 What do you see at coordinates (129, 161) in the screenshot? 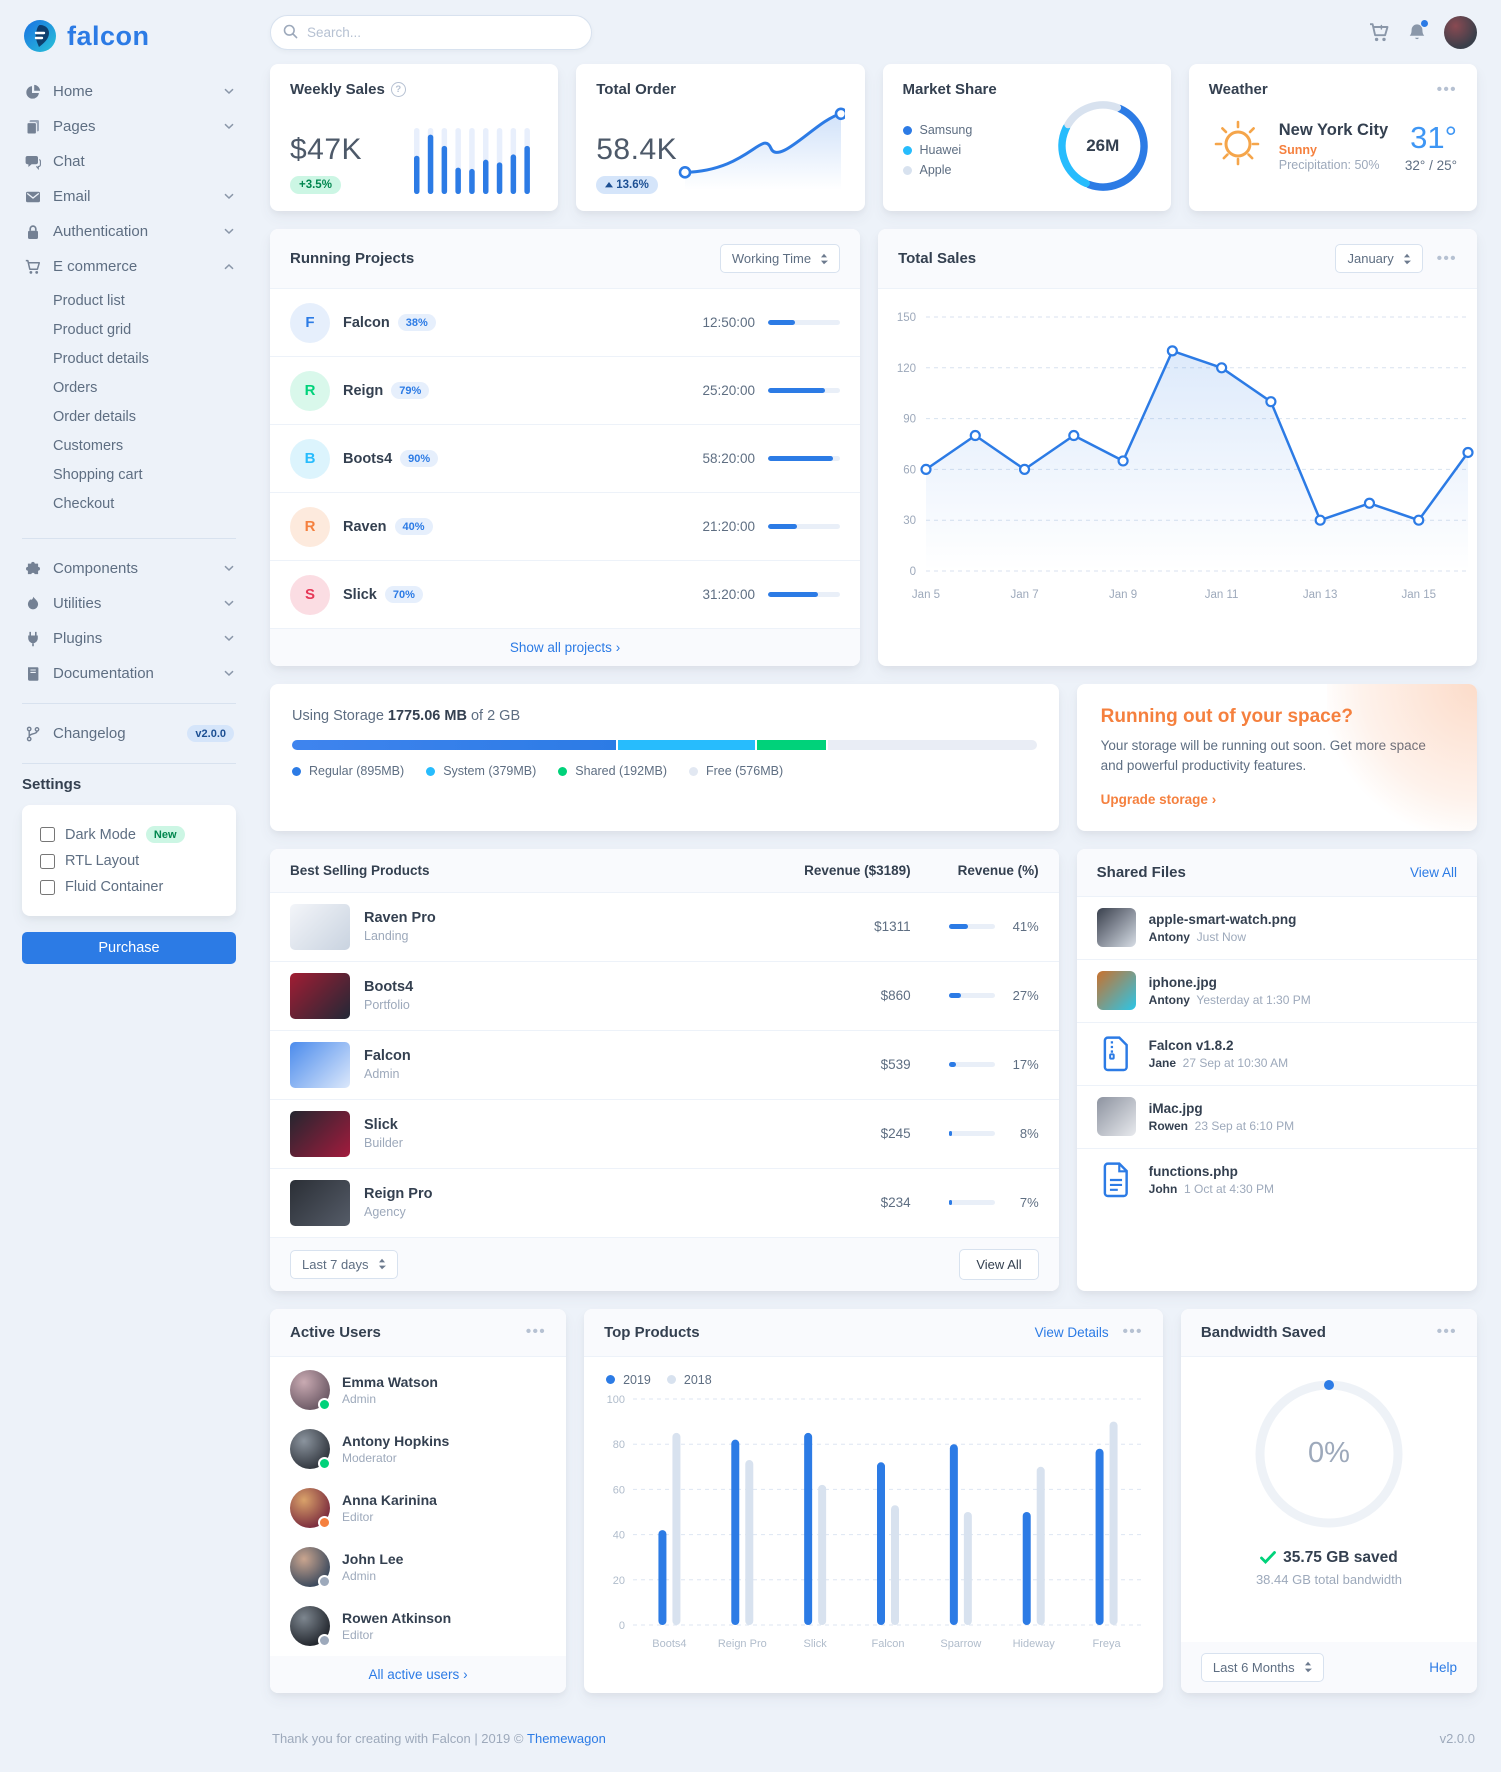
I see `sidebar-item-chat: Chat` at bounding box center [129, 161].